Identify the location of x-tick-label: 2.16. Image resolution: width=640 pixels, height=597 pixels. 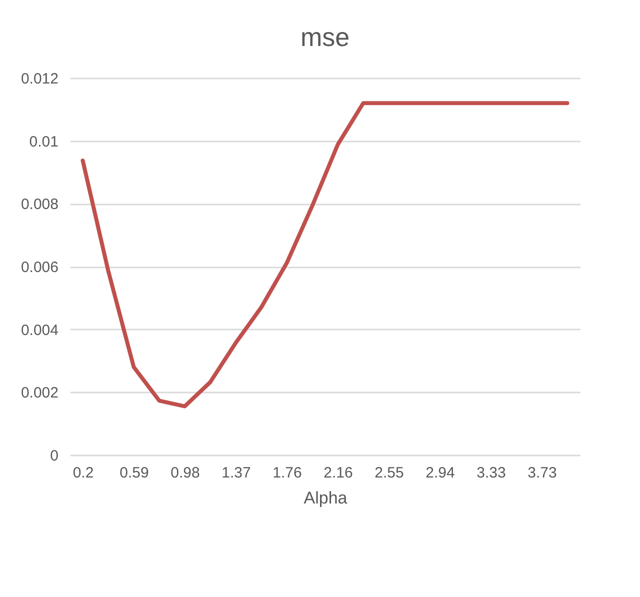
(338, 473).